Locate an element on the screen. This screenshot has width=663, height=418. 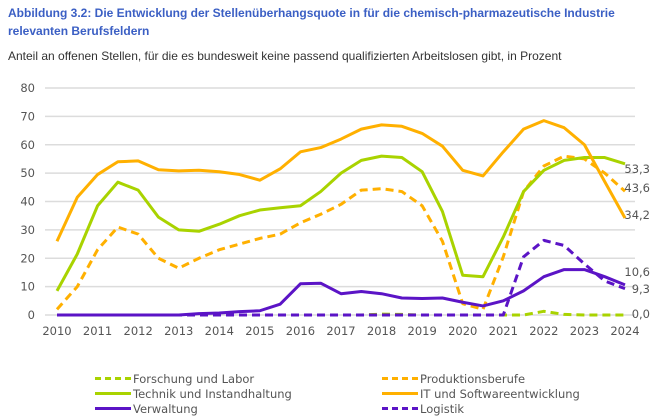
legend-item: Technik und Instandhaltung is located at coordinates (238, 393).